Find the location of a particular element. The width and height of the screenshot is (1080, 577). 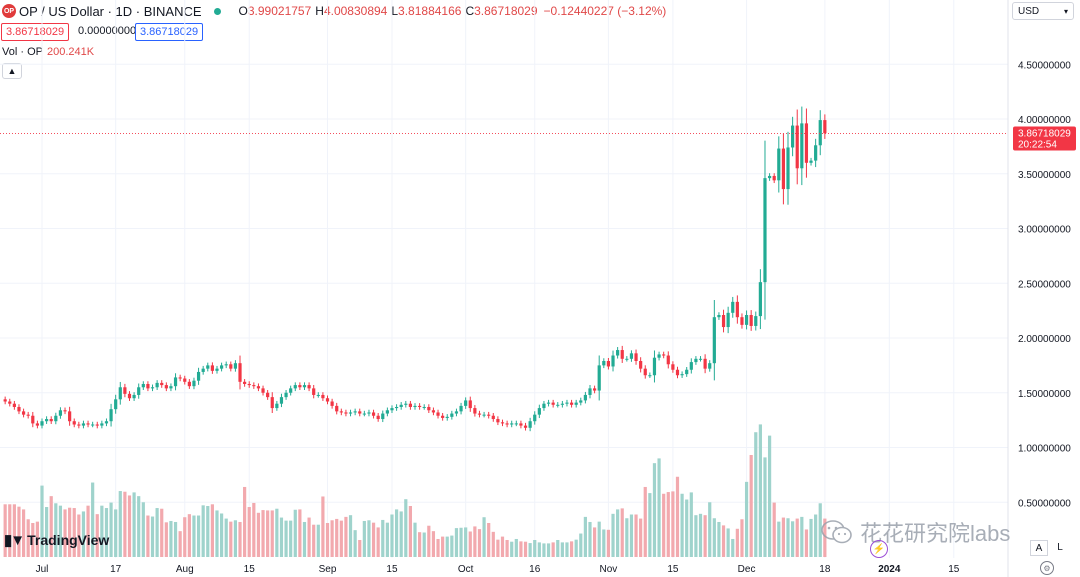

time-tick-label: 16 is located at coordinates (535, 569).